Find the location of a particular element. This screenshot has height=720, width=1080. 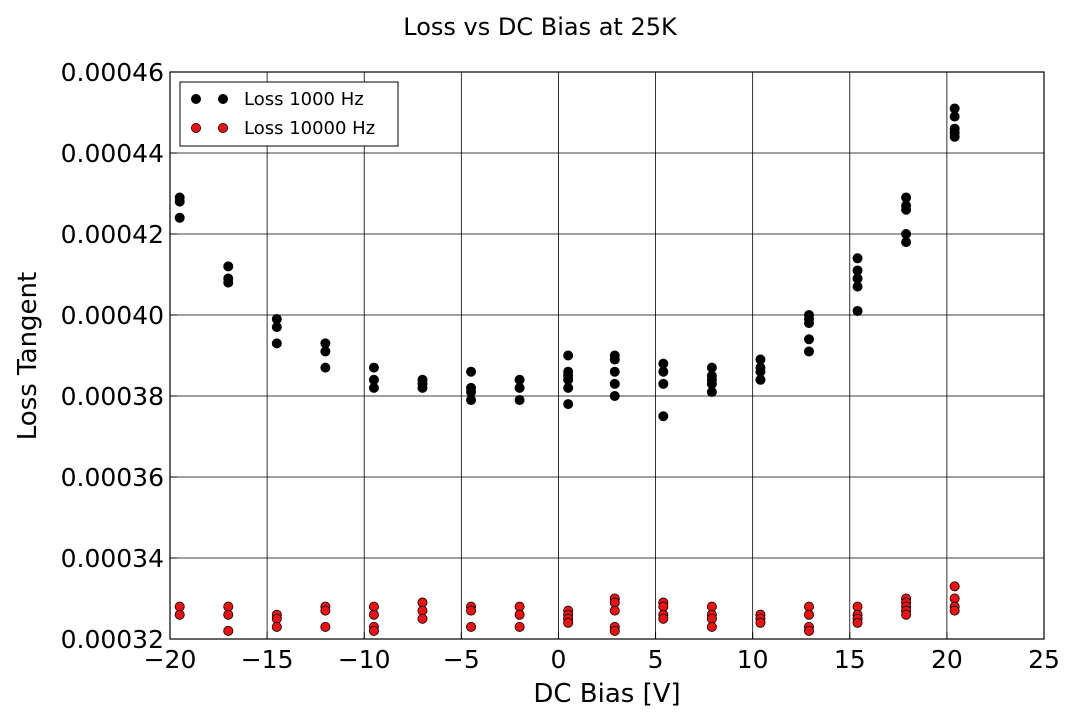

y-tick-label: 0.00036 is located at coordinates (112, 477).